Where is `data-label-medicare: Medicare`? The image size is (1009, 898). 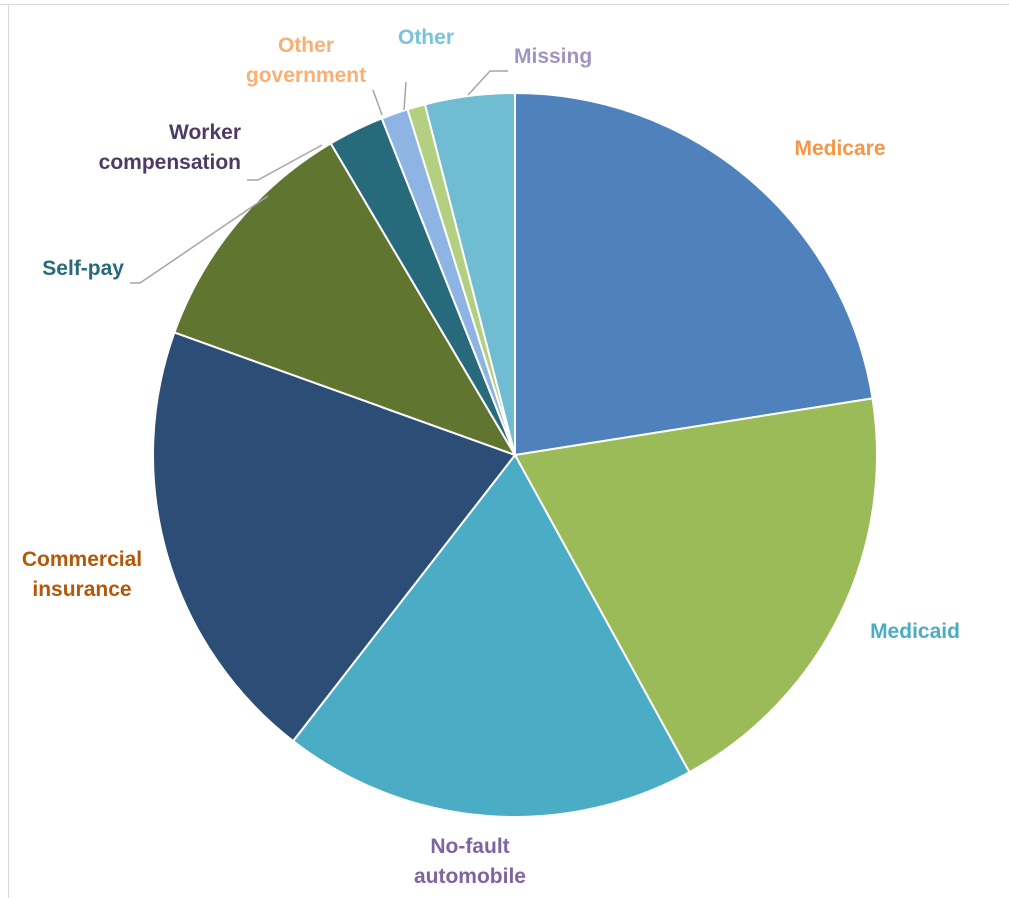 data-label-medicare: Medicare is located at coordinates (839, 148).